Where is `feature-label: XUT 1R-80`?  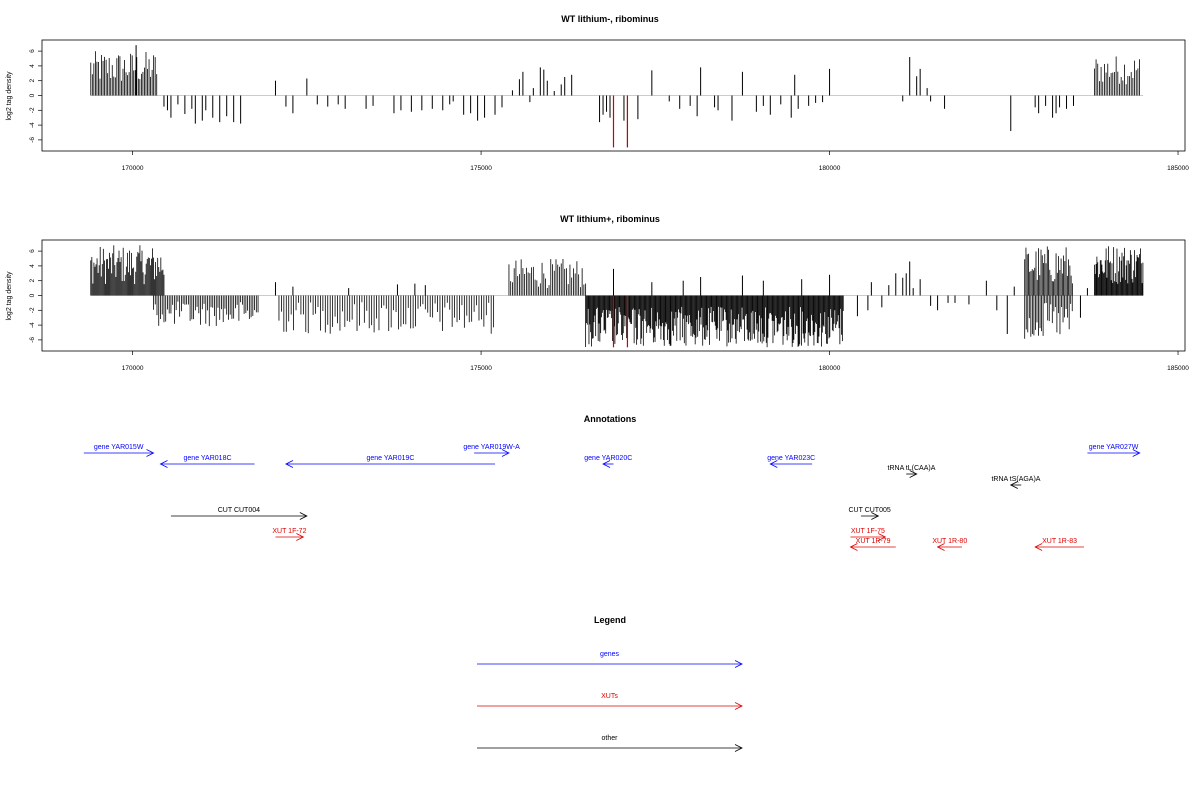 feature-label: XUT 1R-80 is located at coordinates (949, 541).